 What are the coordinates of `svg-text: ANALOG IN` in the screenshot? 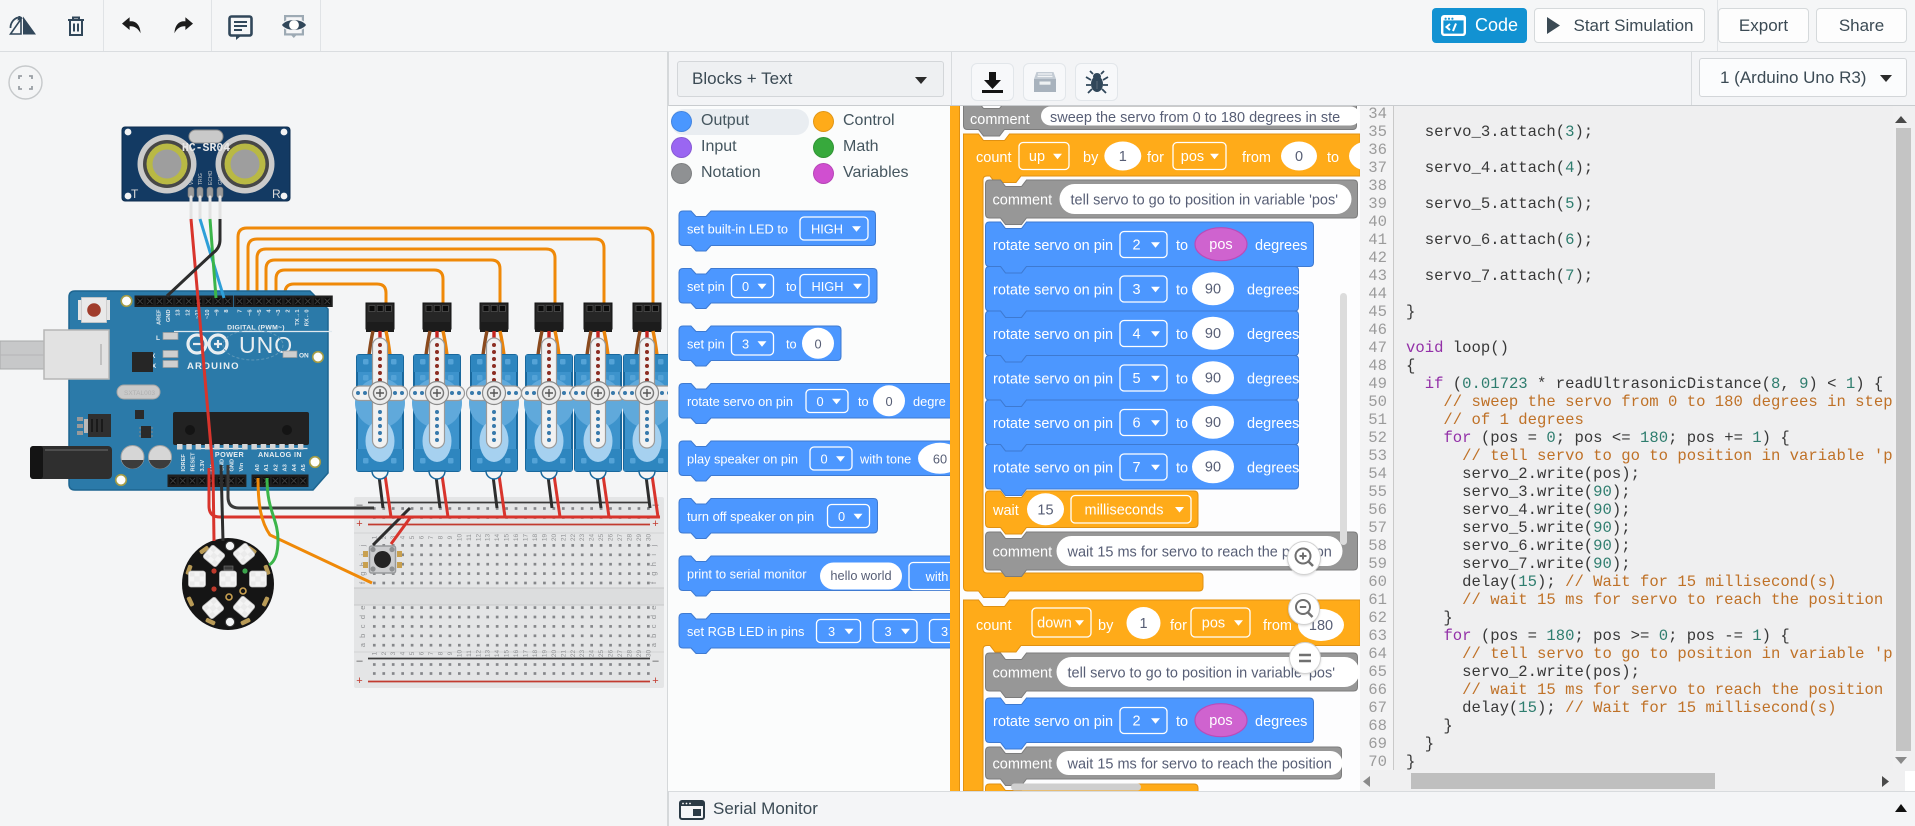 It's located at (280, 454).